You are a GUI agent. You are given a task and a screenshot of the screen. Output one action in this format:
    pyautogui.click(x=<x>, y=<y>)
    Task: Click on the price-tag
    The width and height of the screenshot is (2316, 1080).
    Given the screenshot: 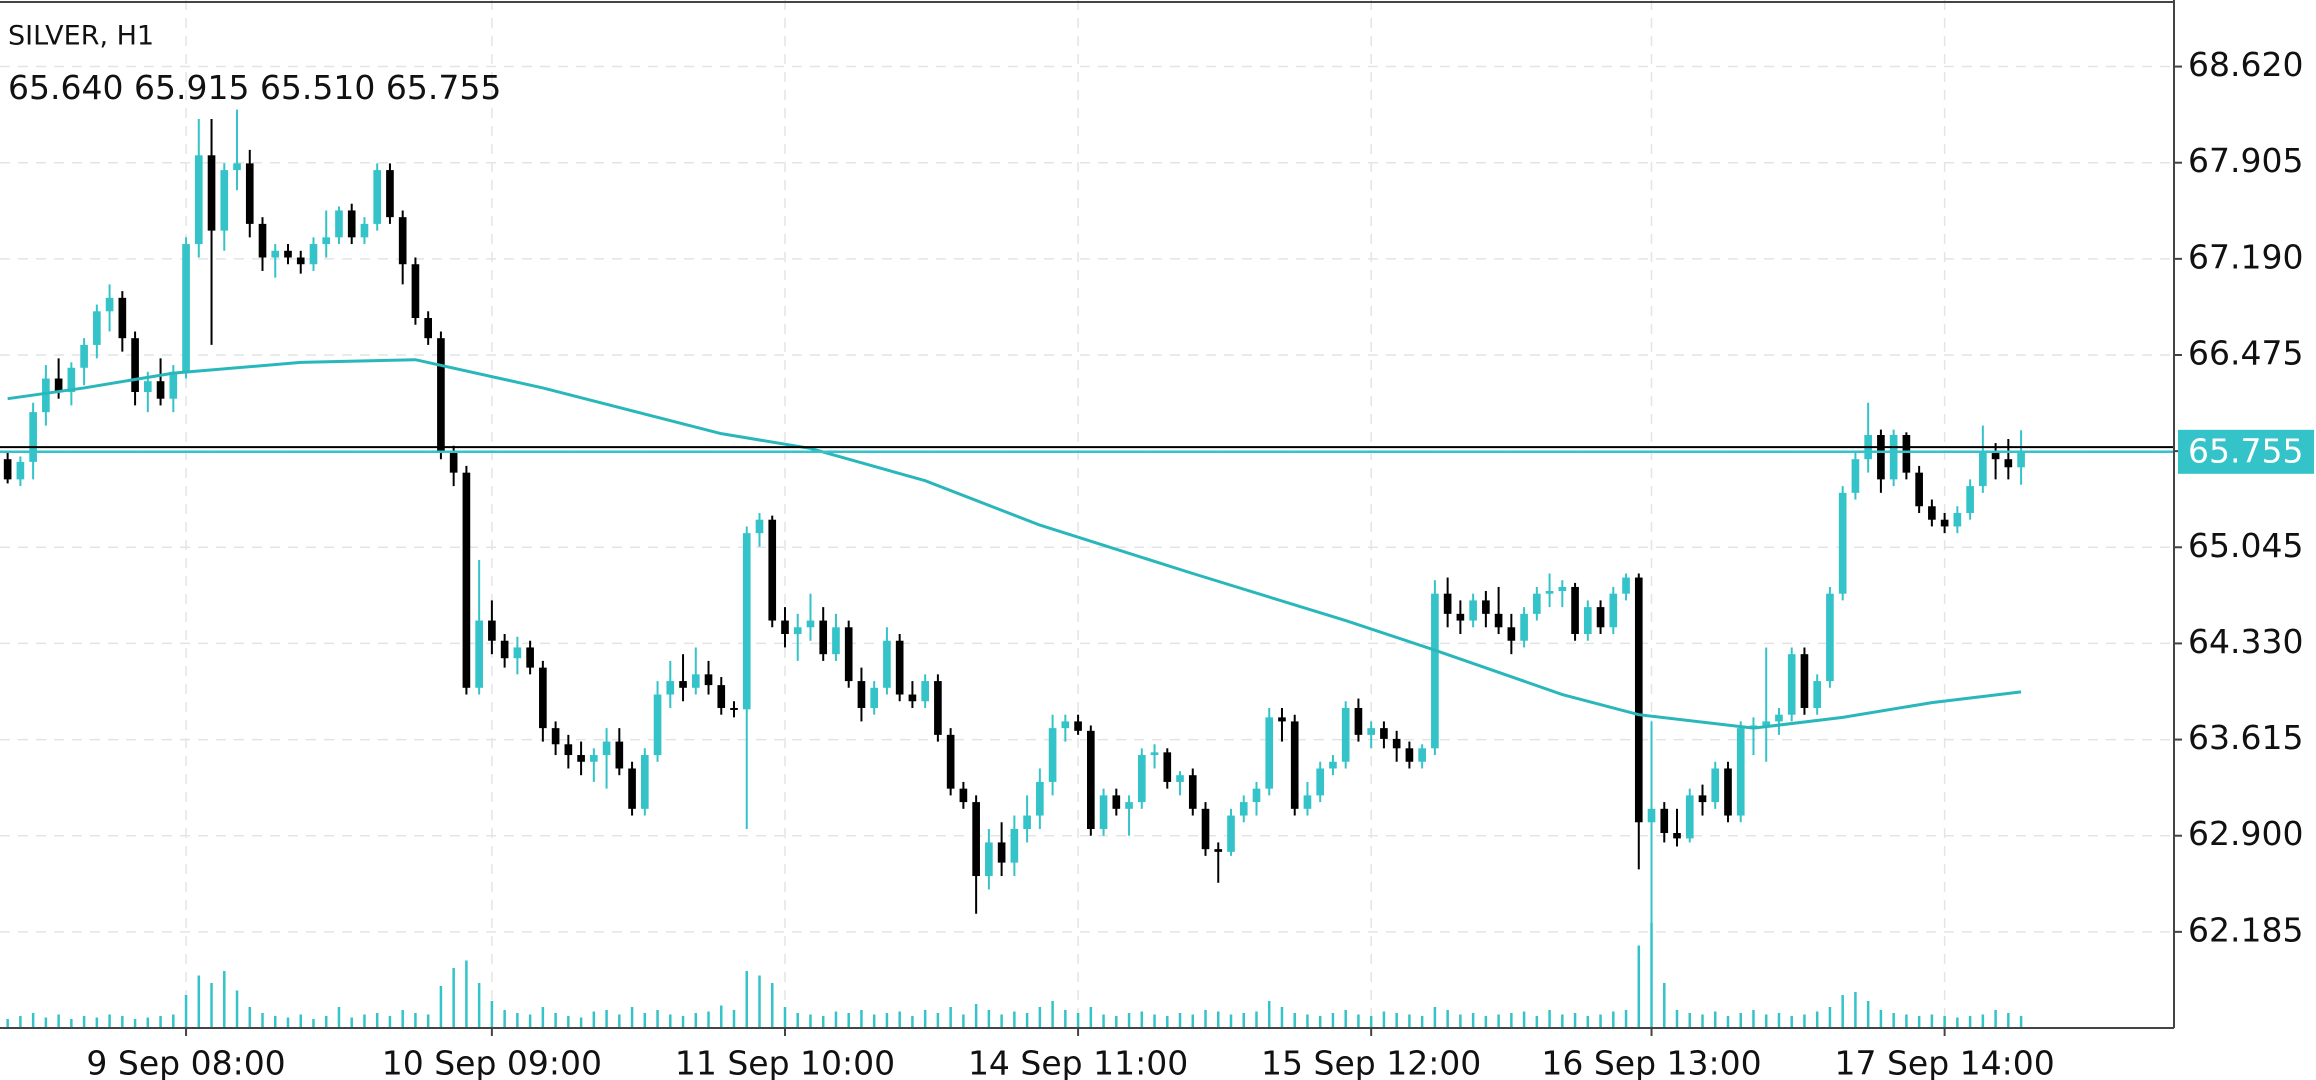 What is the action you would take?
    pyautogui.click(x=2246, y=451)
    